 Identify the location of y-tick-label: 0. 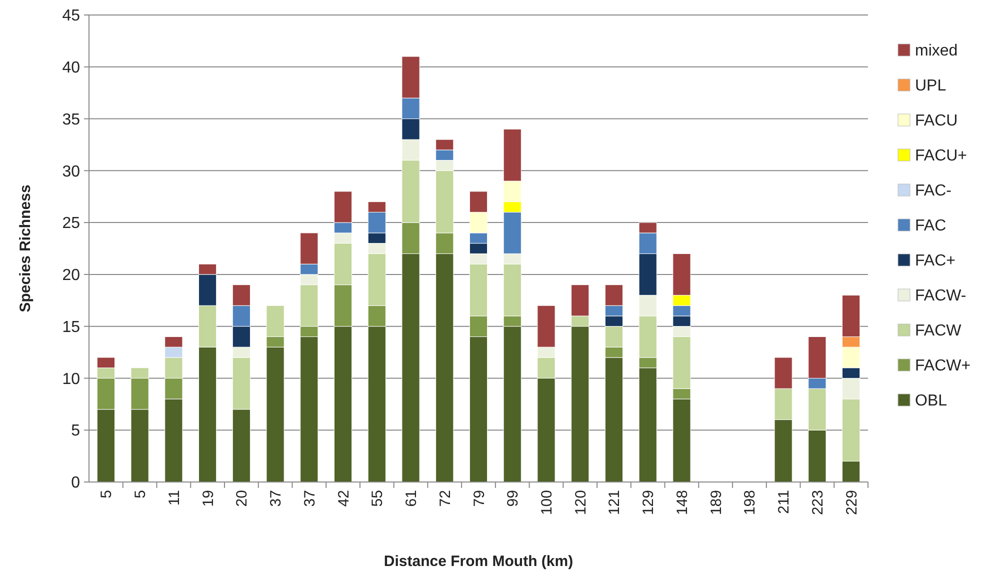
(75, 483).